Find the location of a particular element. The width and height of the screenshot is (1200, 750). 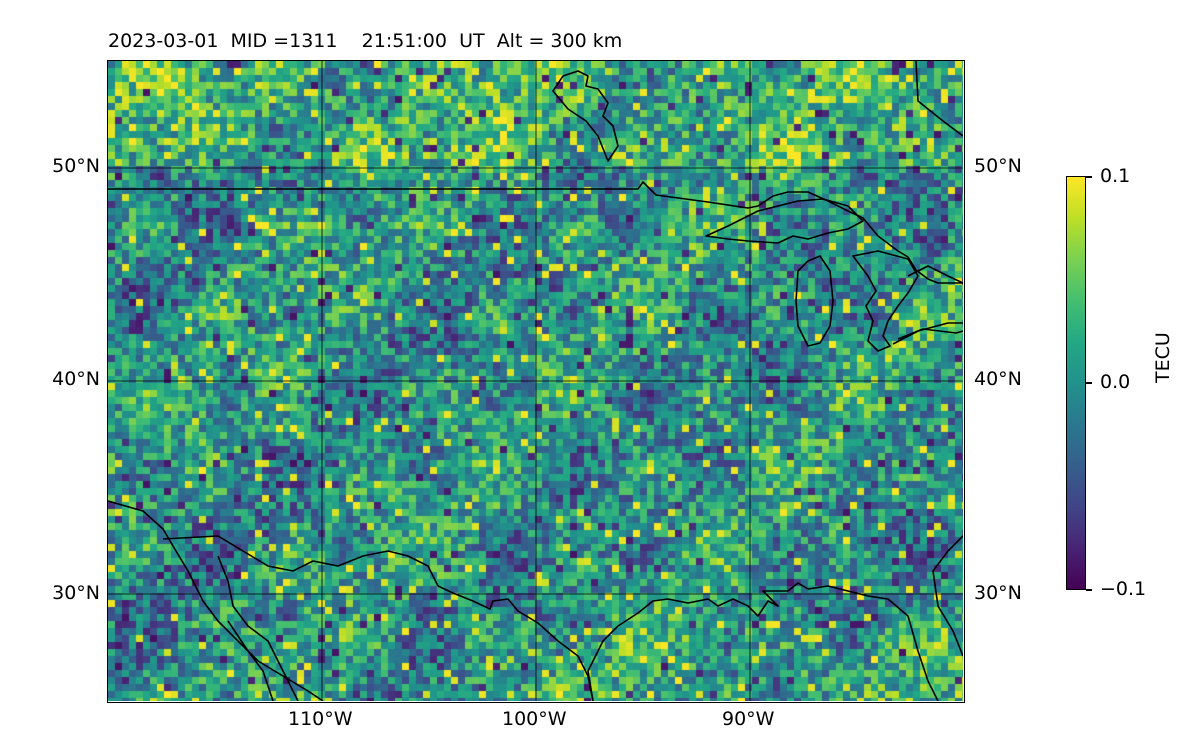

lake-erie-south is located at coordinates (930, 334).